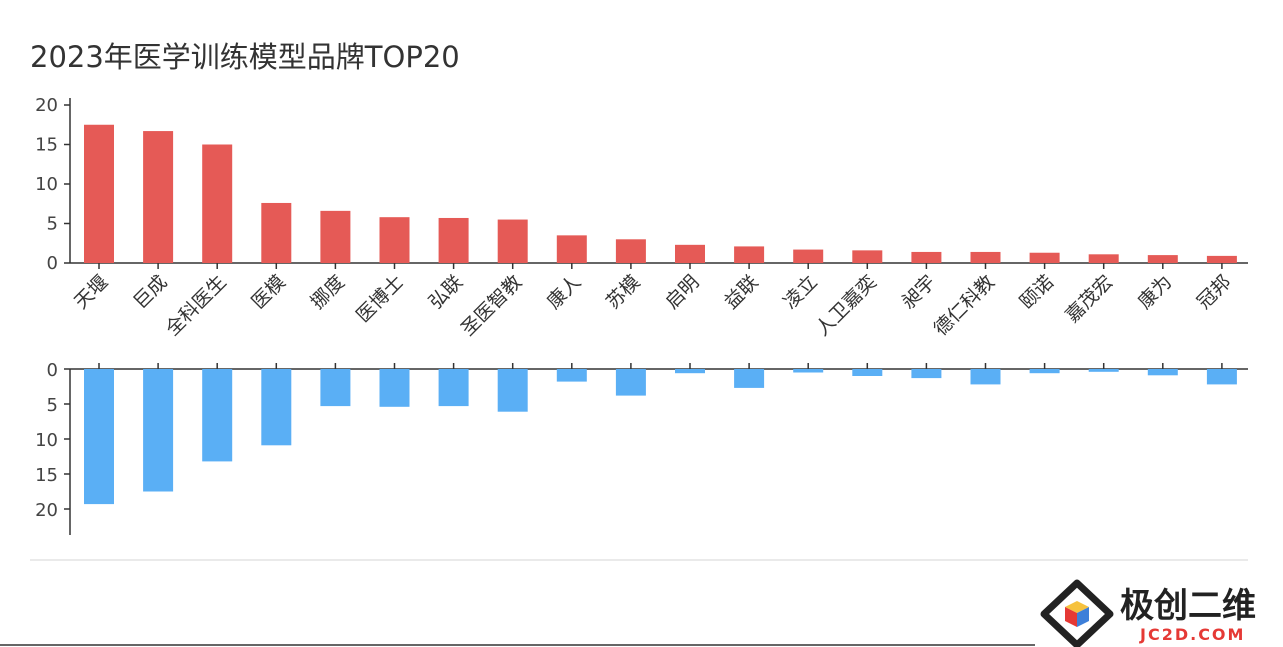 The image size is (1283, 647). What do you see at coordinates (91, 292) in the screenshot?
I see `category-label: 天堰` at bounding box center [91, 292].